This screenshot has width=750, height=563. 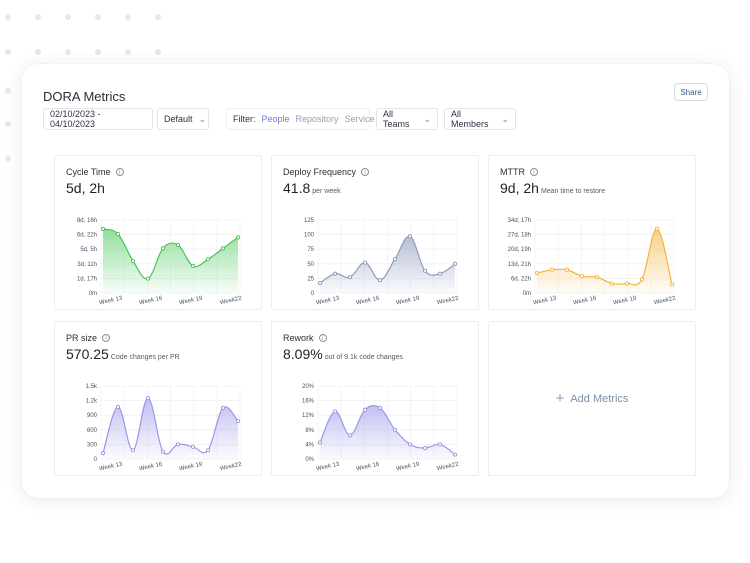 What do you see at coordinates (244, 119) in the screenshot?
I see `filter-label: Filter:` at bounding box center [244, 119].